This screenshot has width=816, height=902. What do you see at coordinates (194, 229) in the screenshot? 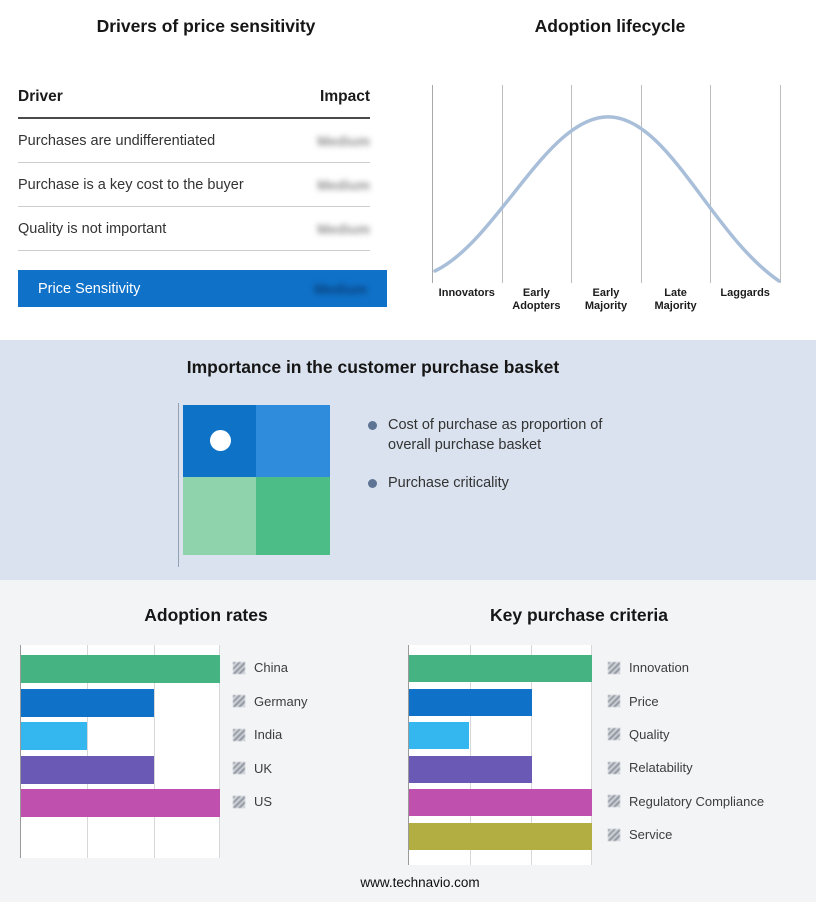
I see `table-row: Quality is not important Medium` at bounding box center [194, 229].